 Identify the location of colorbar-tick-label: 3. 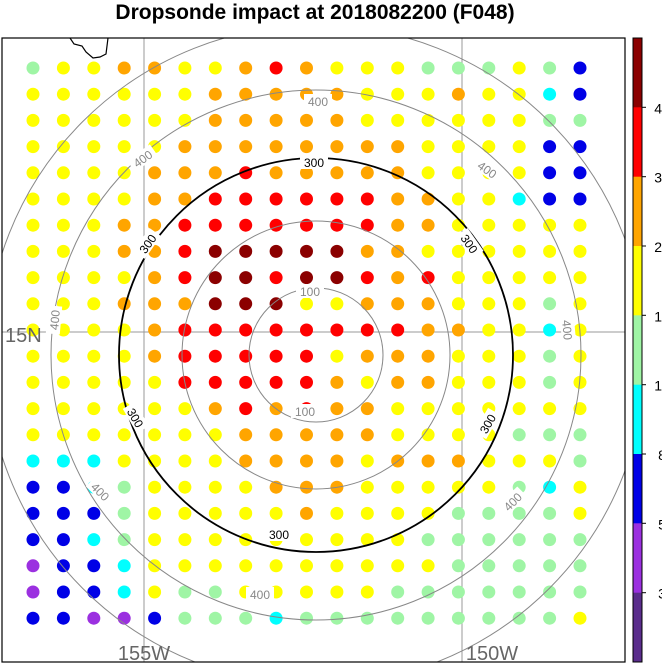
(660, 594).